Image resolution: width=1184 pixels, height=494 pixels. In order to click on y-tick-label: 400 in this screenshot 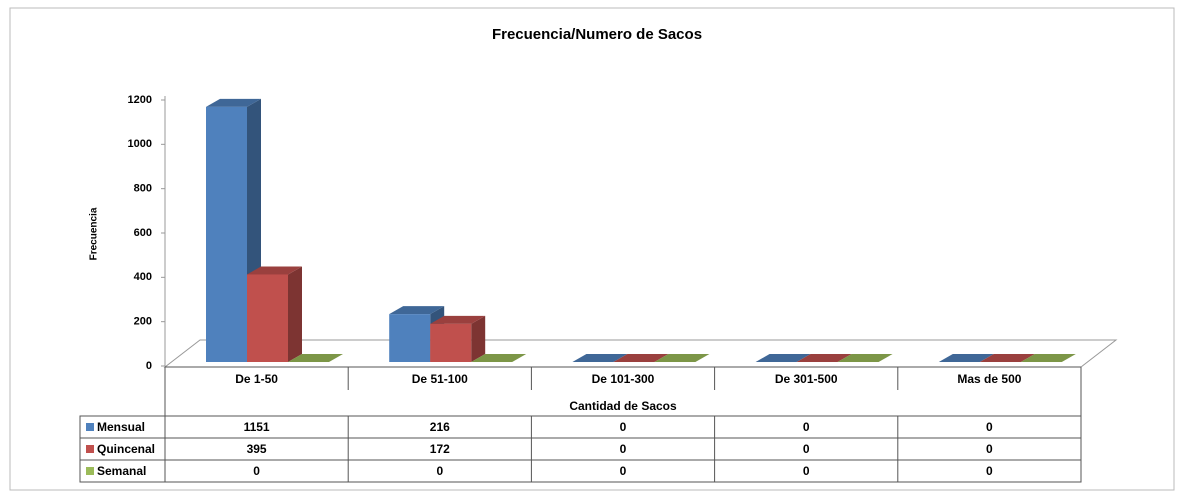, I will do `click(143, 277)`.